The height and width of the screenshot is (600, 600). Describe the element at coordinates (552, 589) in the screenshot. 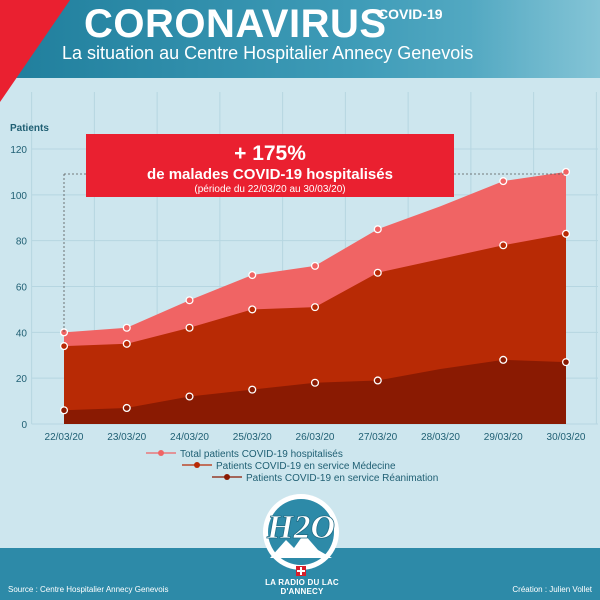

I see `creation-credit: Création : Julien Vollet` at that location.